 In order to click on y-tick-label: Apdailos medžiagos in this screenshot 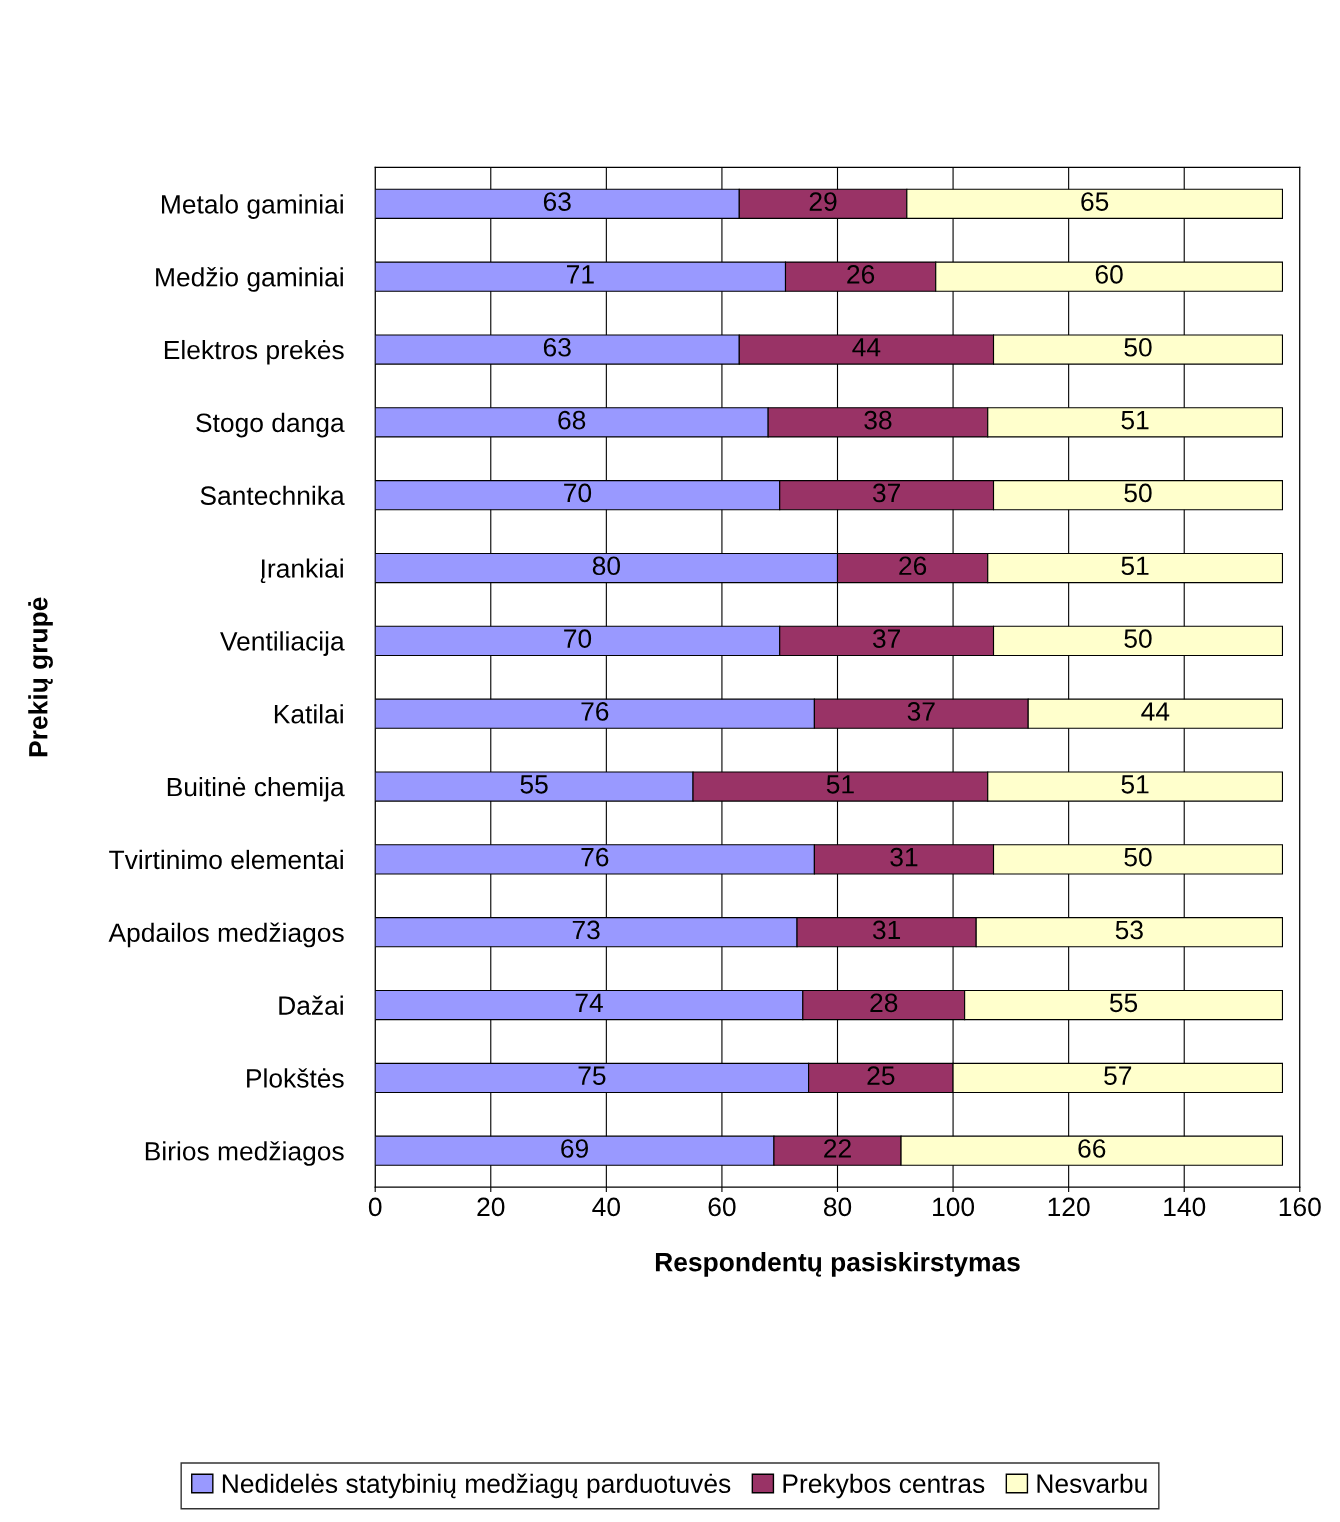, I will do `click(226, 935)`.